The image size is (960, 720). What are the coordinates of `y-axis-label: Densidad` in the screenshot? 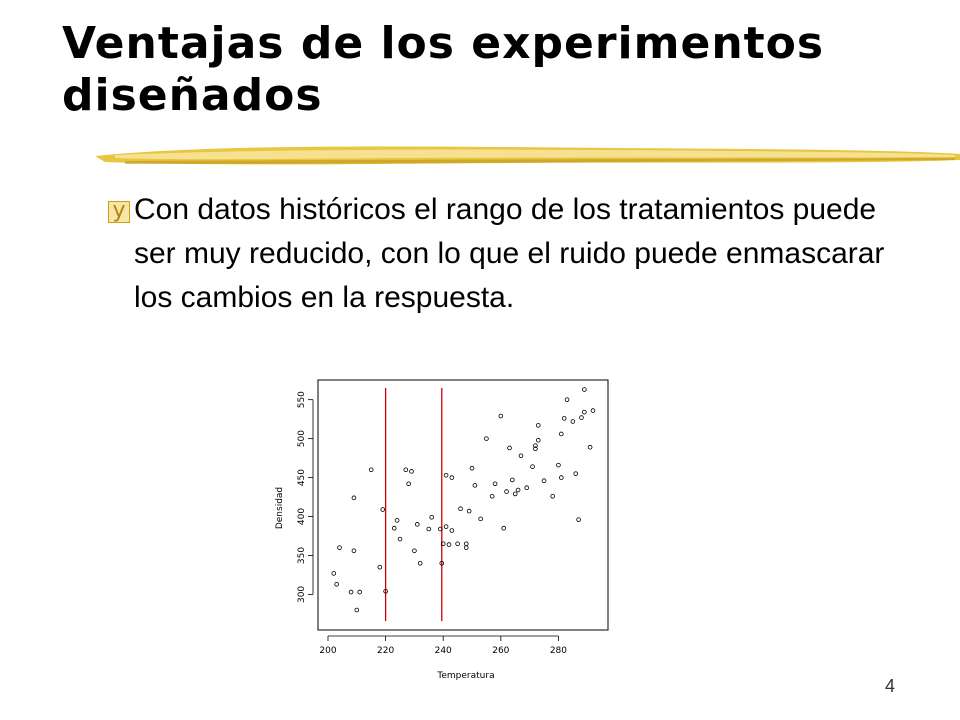 It's located at (280, 508).